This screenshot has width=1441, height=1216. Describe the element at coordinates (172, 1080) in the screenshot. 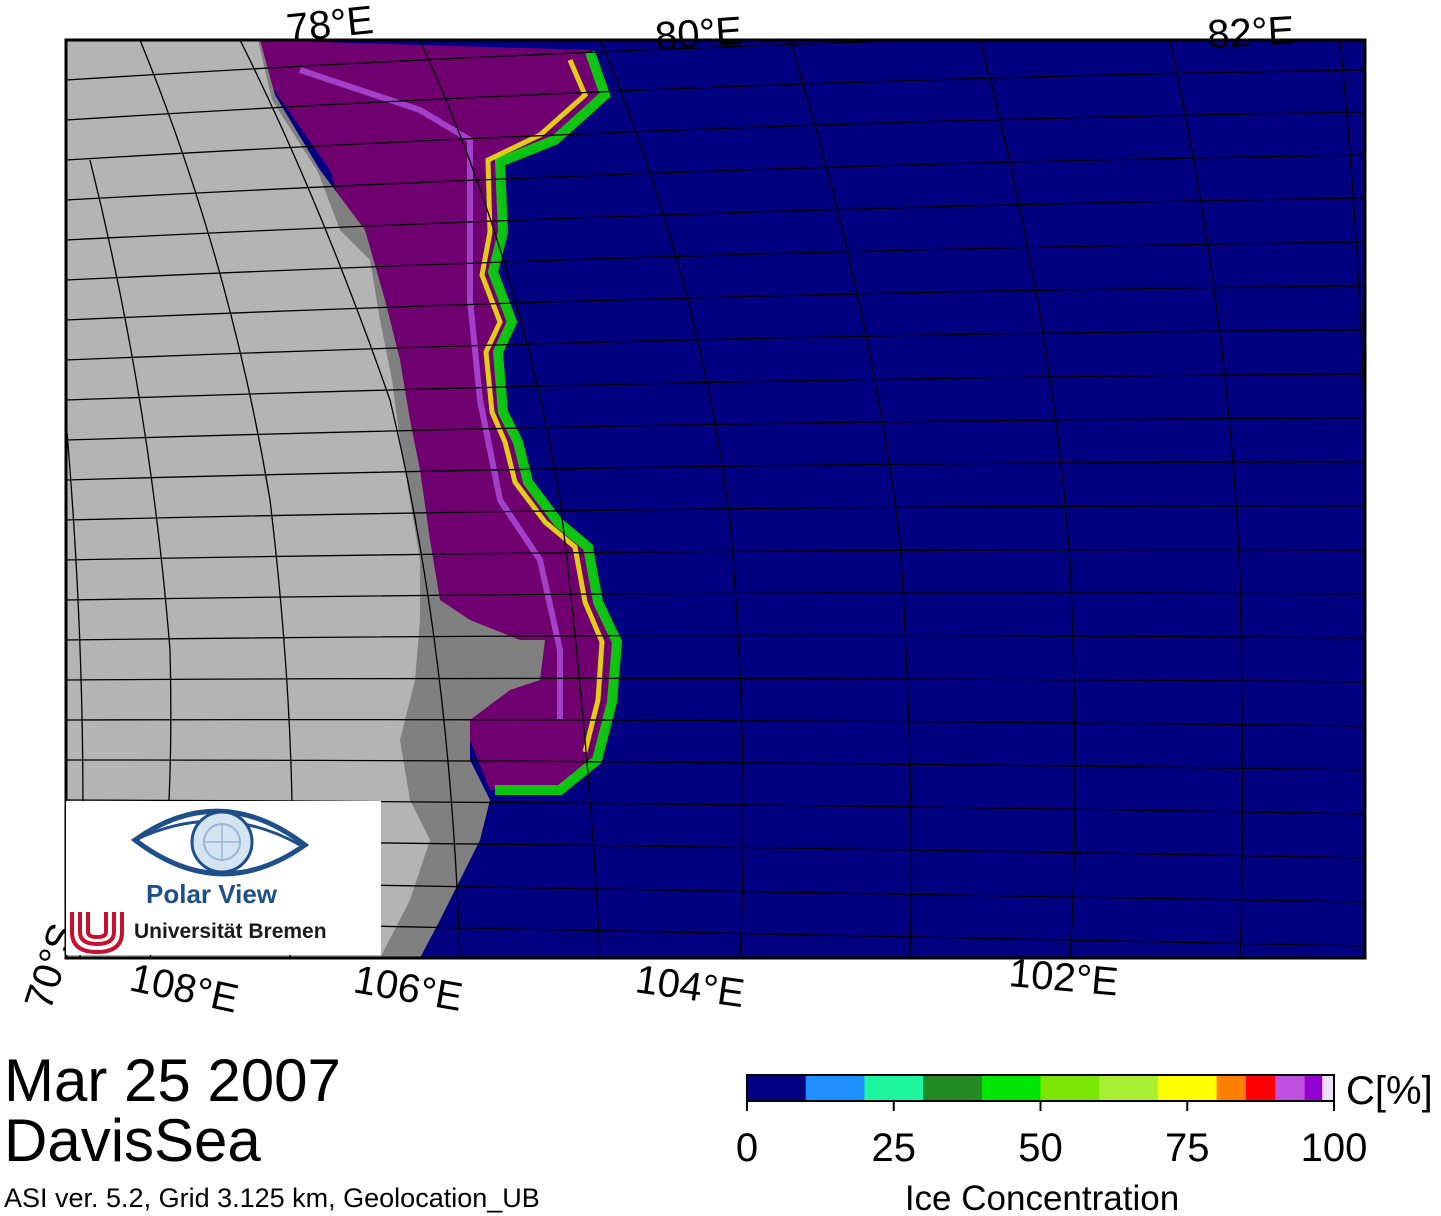

I see `map-date: Mar 25 2007` at that location.